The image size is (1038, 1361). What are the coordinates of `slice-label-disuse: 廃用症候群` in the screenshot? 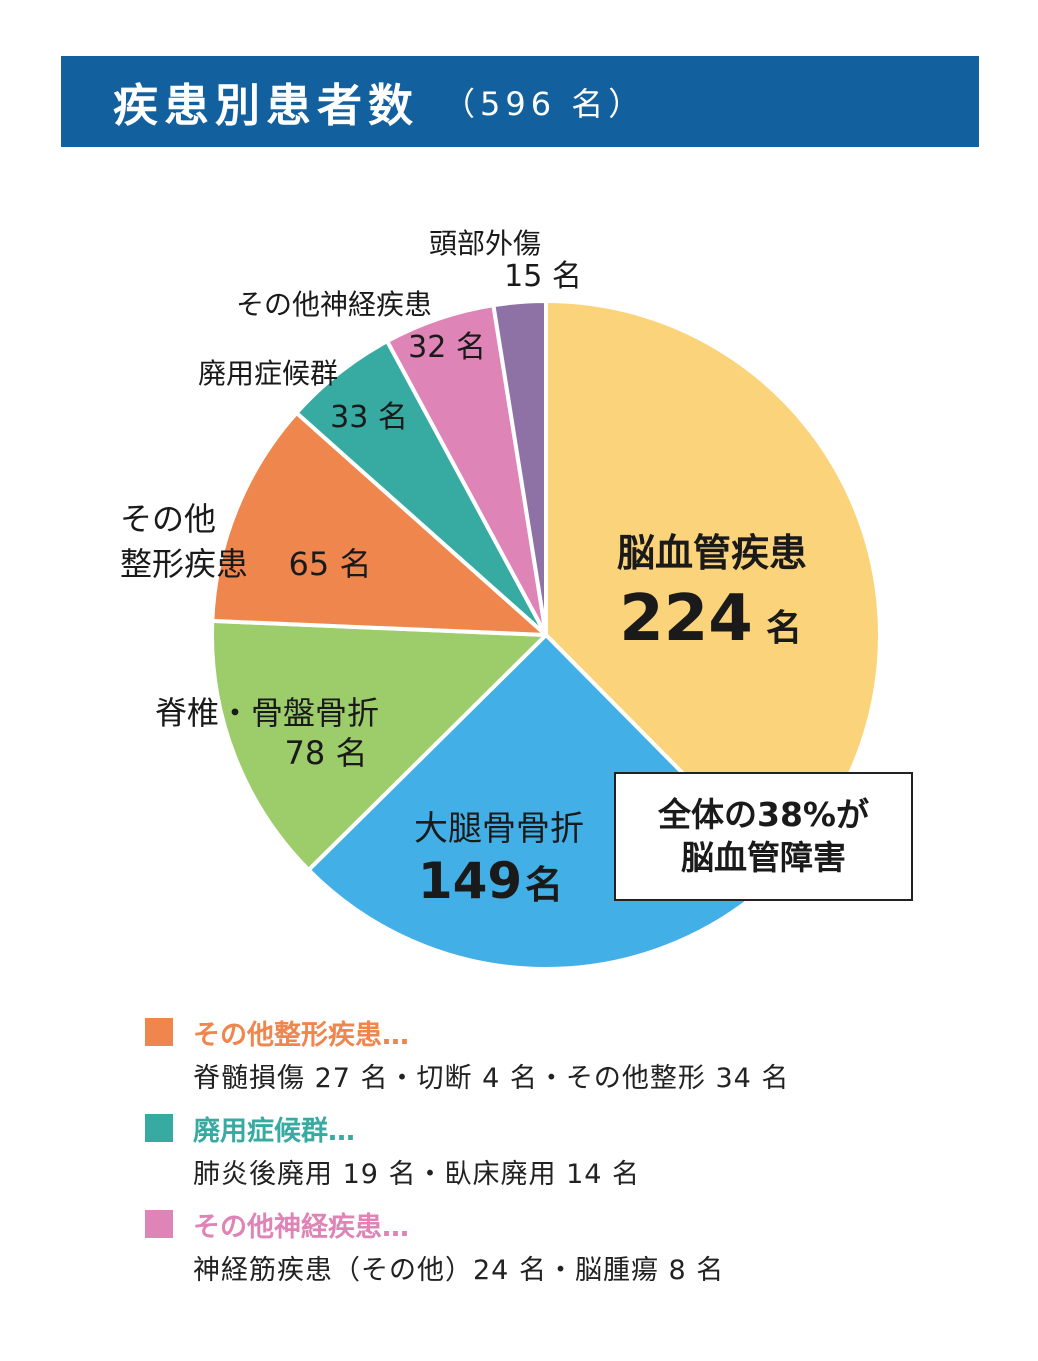 It's located at (268, 373).